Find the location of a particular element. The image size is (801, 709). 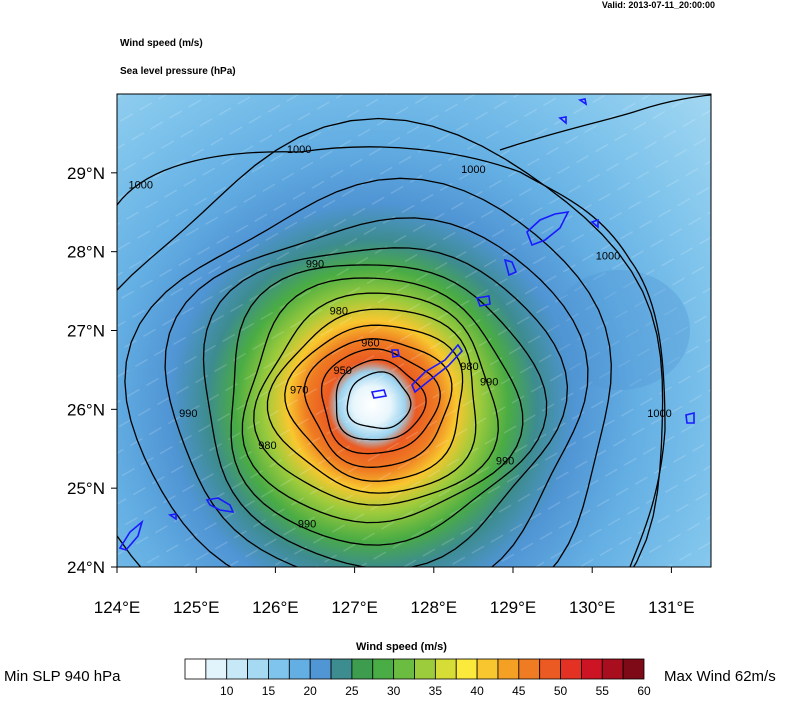

min-slp-text: Min SLP 940 hPa is located at coordinates (62, 676).